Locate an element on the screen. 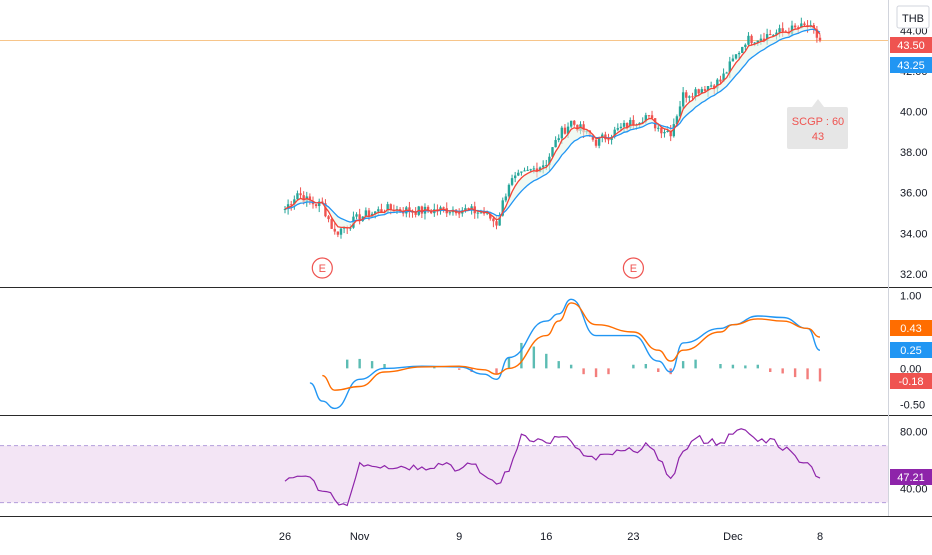  time-tick-label: 23 is located at coordinates (633, 537).